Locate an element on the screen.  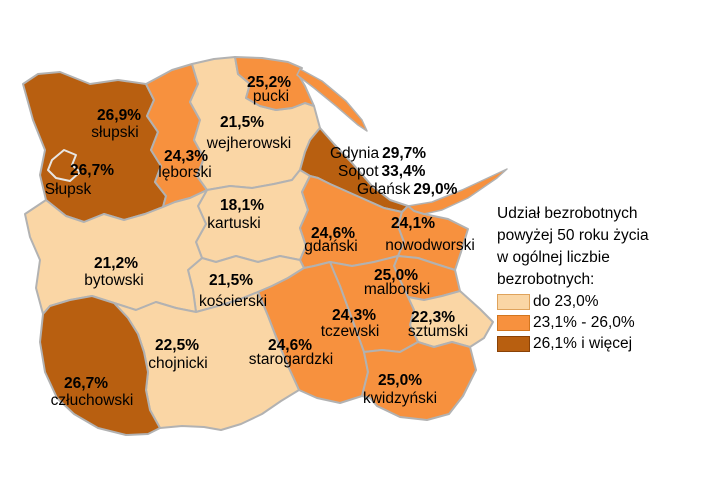
legend-item-label: do 23,0% is located at coordinates (566, 301).